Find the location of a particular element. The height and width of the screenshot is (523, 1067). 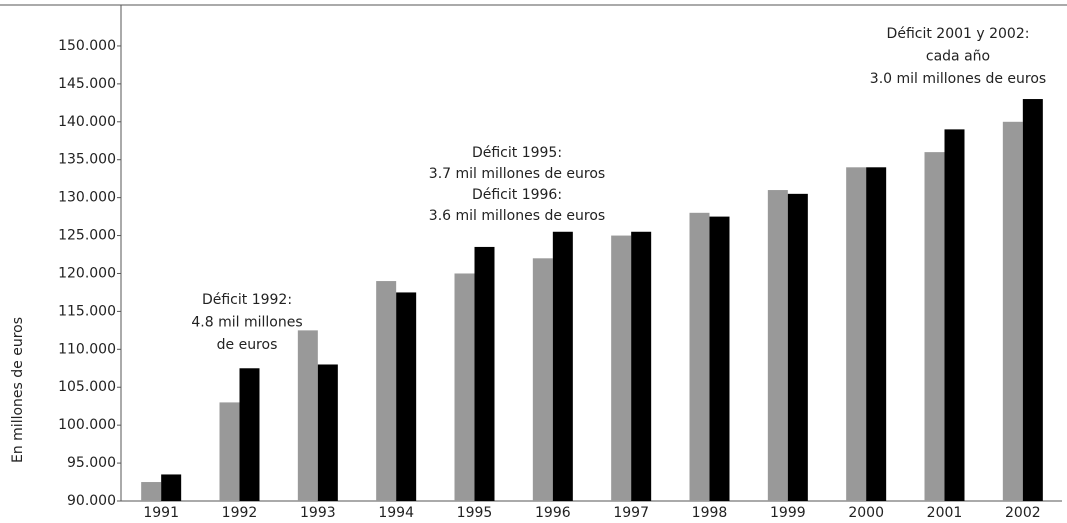

x-tick-label: 1996 is located at coordinates (553, 513).